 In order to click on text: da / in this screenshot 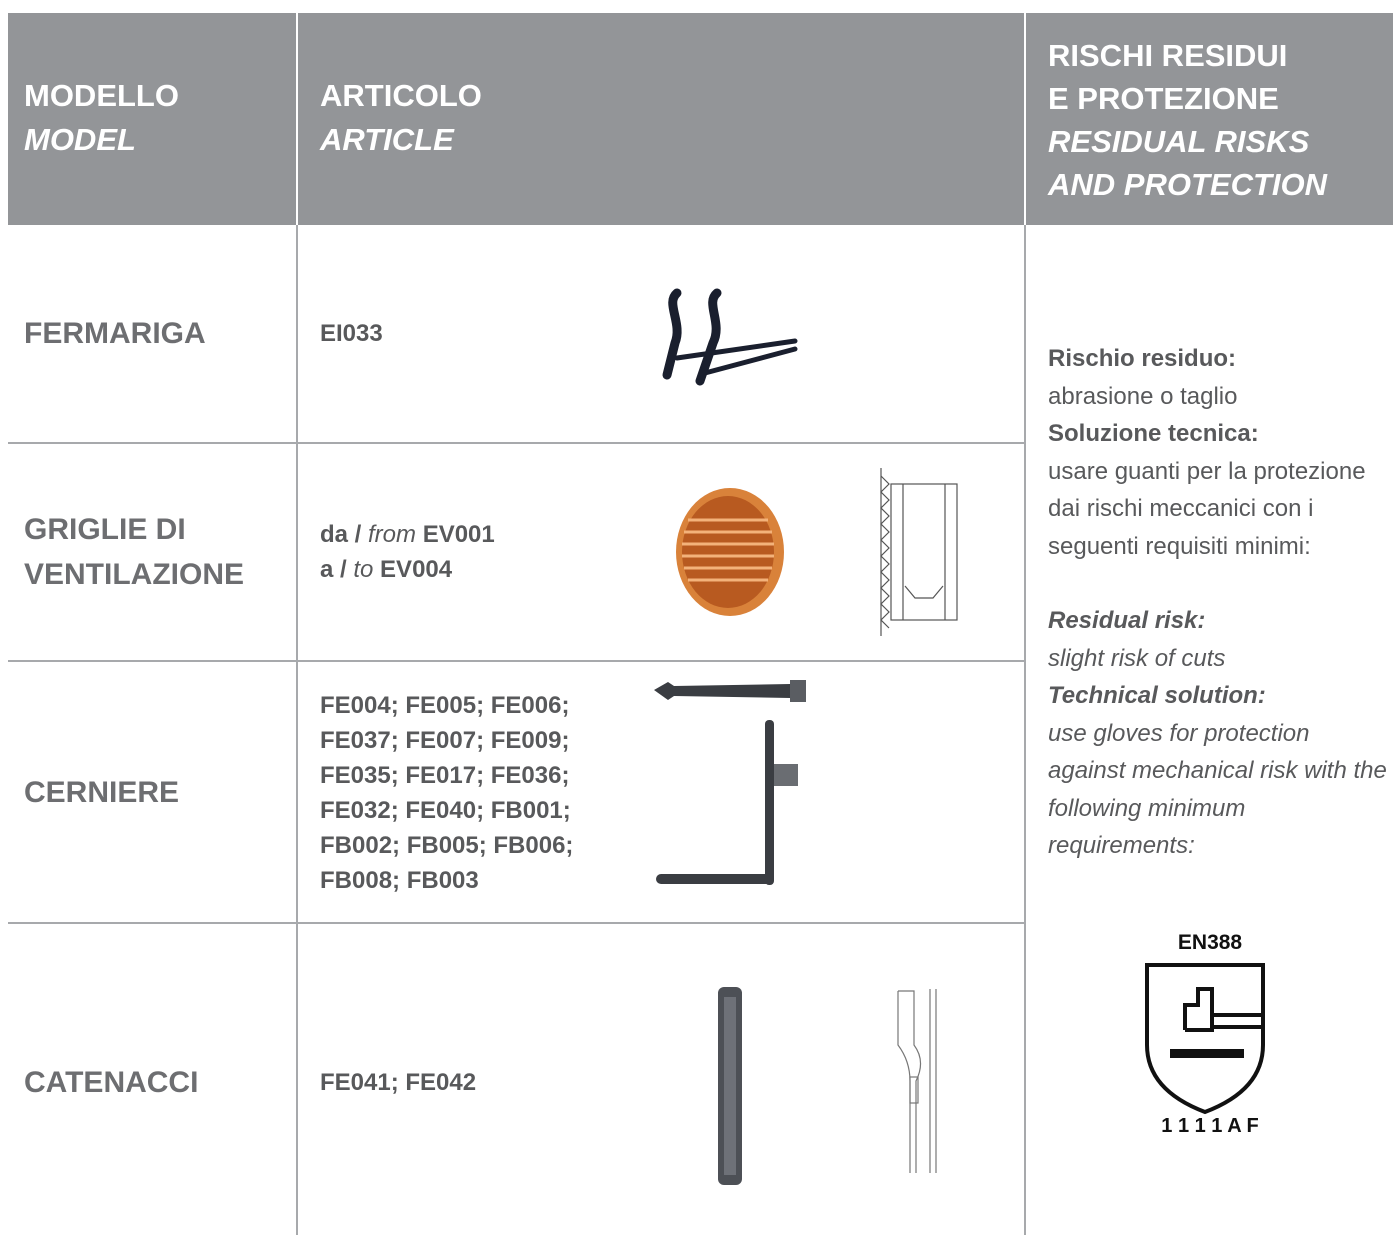, I will do `click(341, 534)`.